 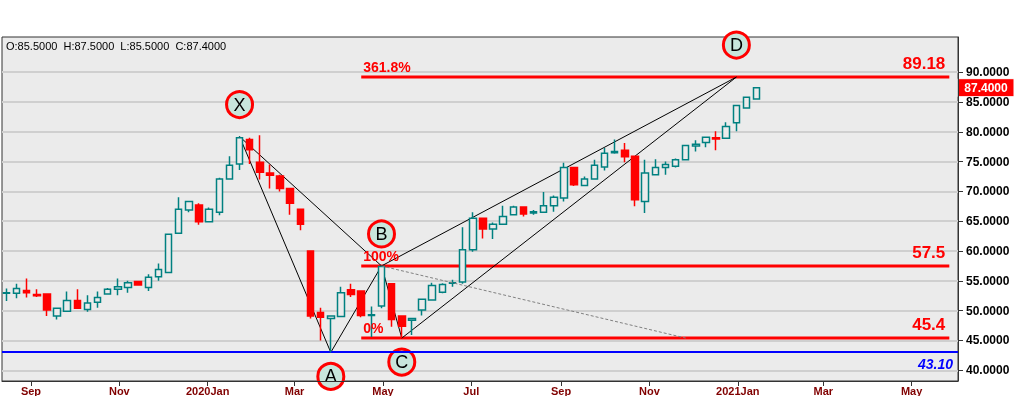 What do you see at coordinates (988, 251) in the screenshot?
I see `y-tick-label: 60.0000` at bounding box center [988, 251].